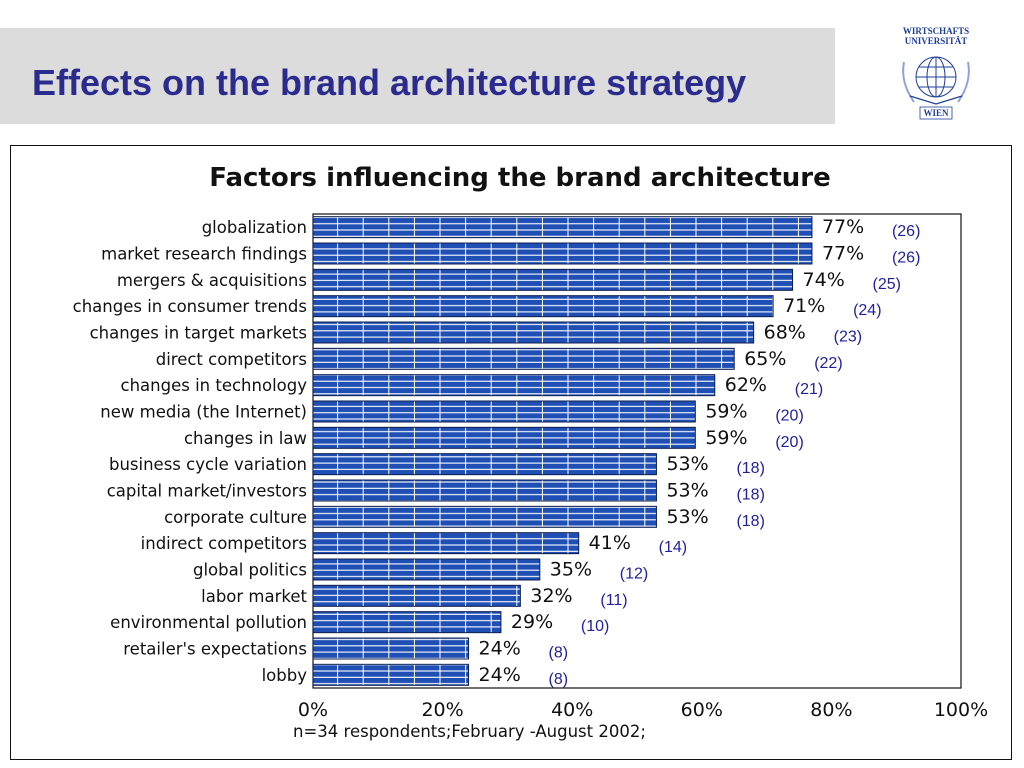  Describe the element at coordinates (235, 517) in the screenshot. I see `category-label-11: corporate culture` at that location.